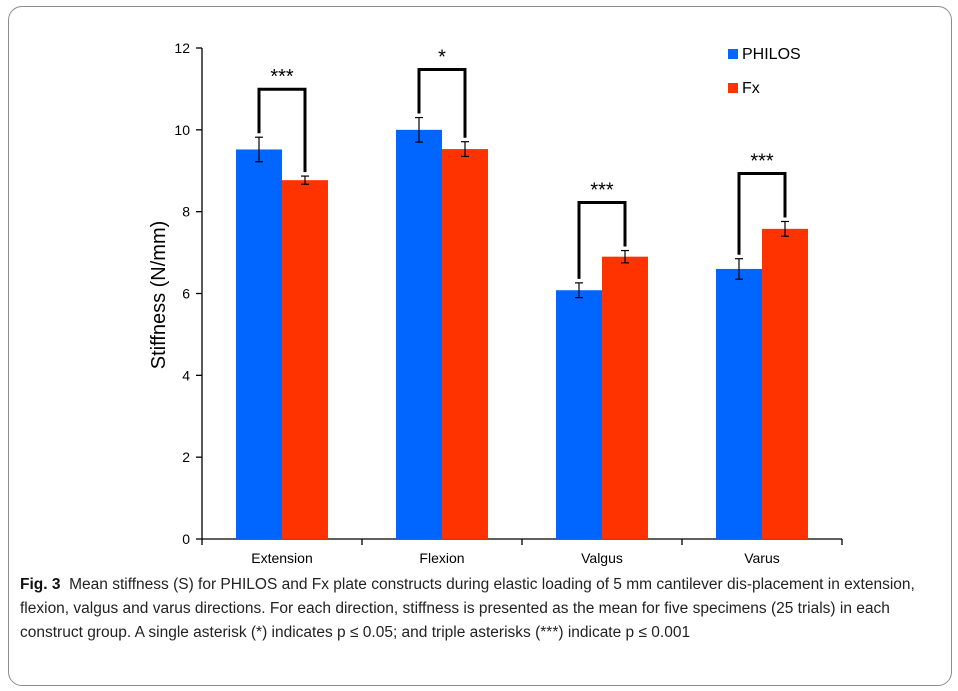  Describe the element at coordinates (186, 375) in the screenshot. I see `y-tick-label: 4` at that location.